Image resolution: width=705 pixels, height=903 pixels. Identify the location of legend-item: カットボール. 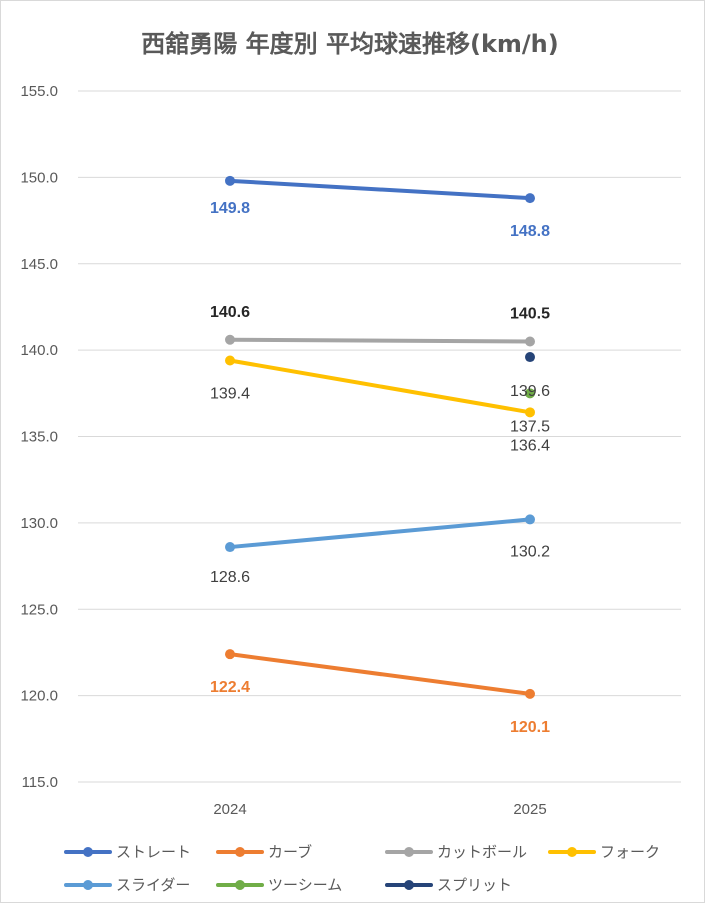
(456, 852).